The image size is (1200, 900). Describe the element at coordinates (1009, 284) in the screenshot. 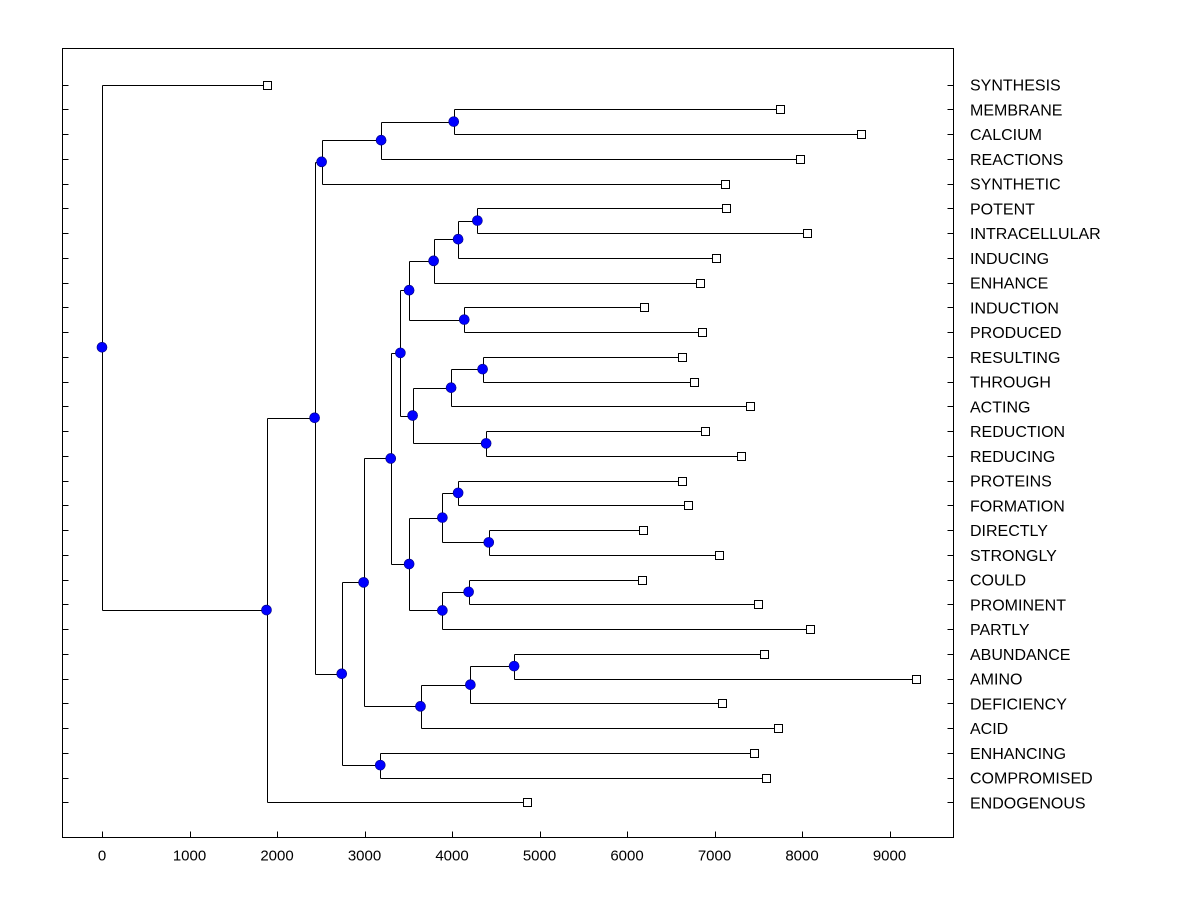

I see `leaf-label: ENHANCE` at that location.